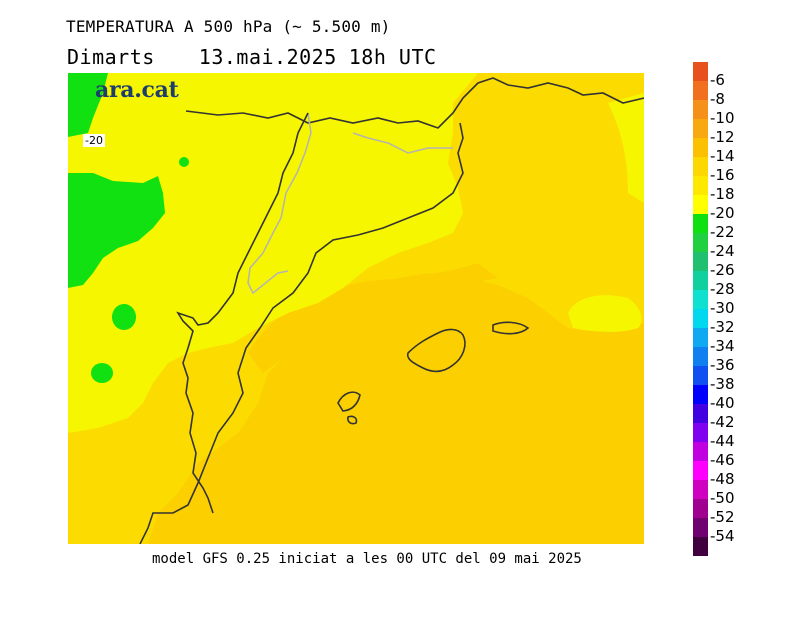  I want to click on legend-label: -36, so click(722, 365).